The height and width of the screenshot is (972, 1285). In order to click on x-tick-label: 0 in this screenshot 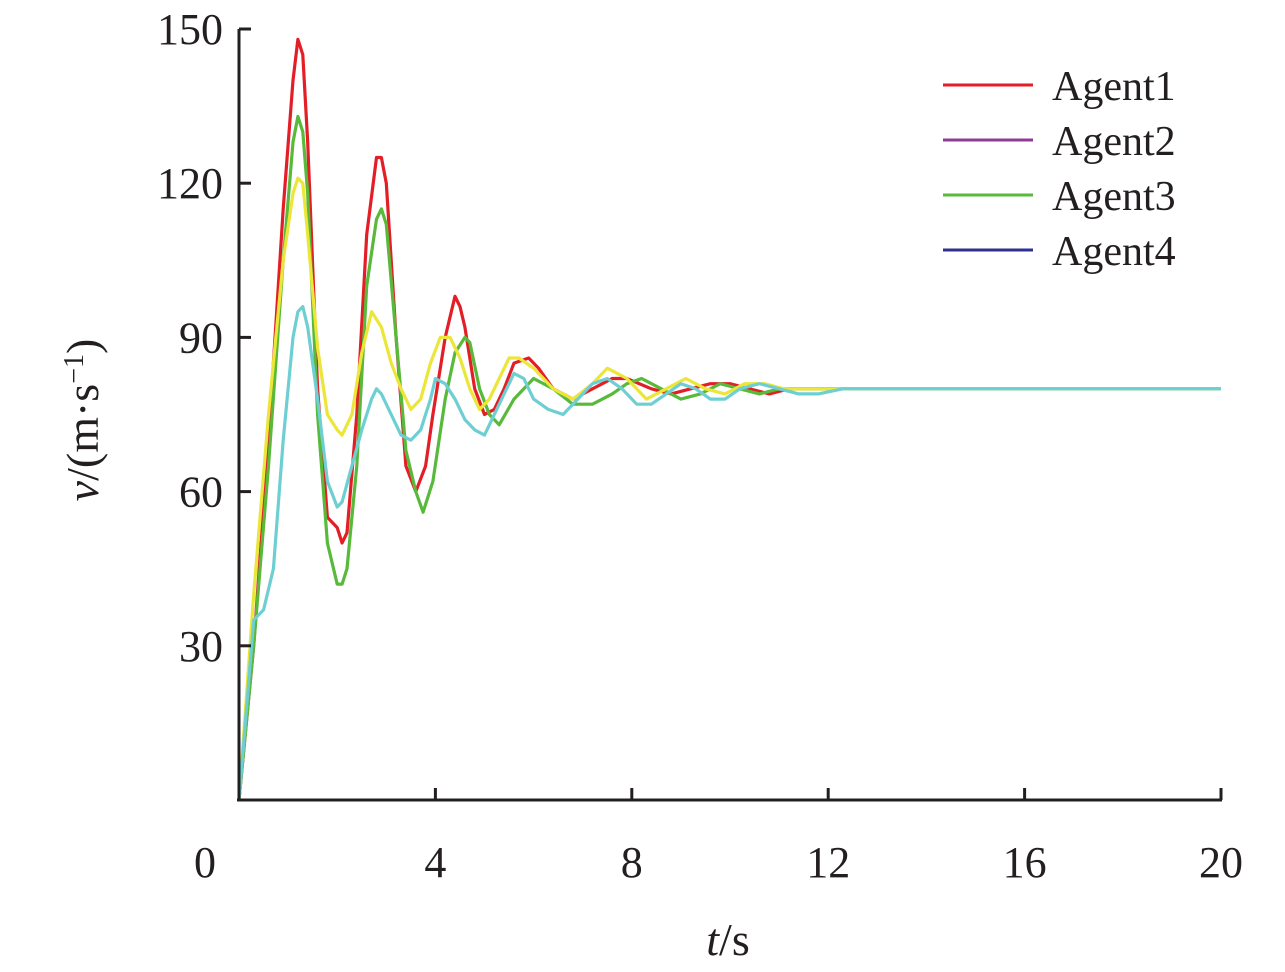, I will do `click(205, 862)`.